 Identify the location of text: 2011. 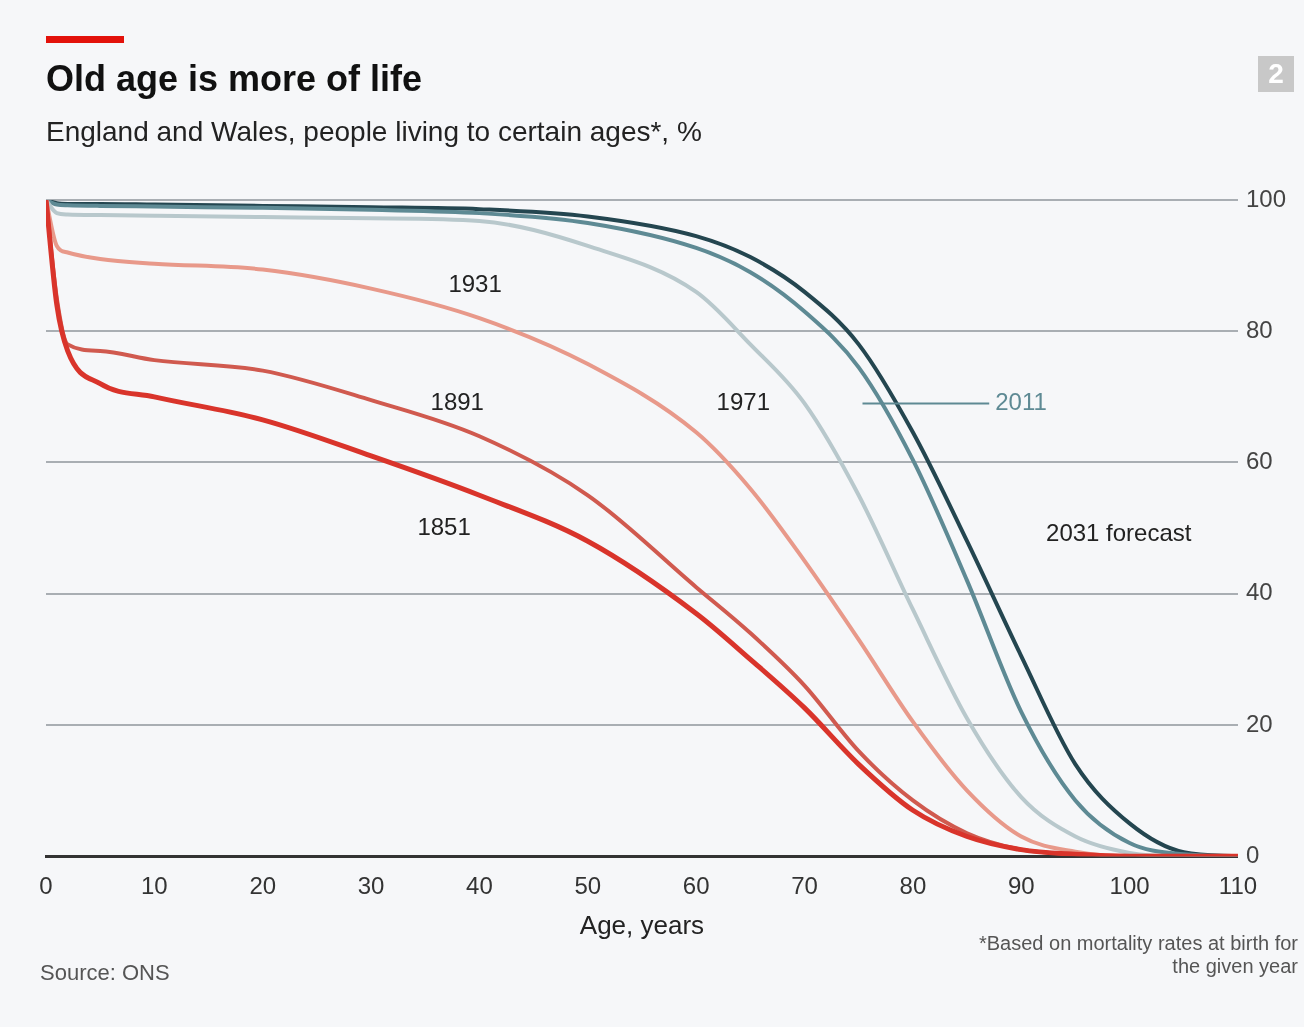
(1021, 402).